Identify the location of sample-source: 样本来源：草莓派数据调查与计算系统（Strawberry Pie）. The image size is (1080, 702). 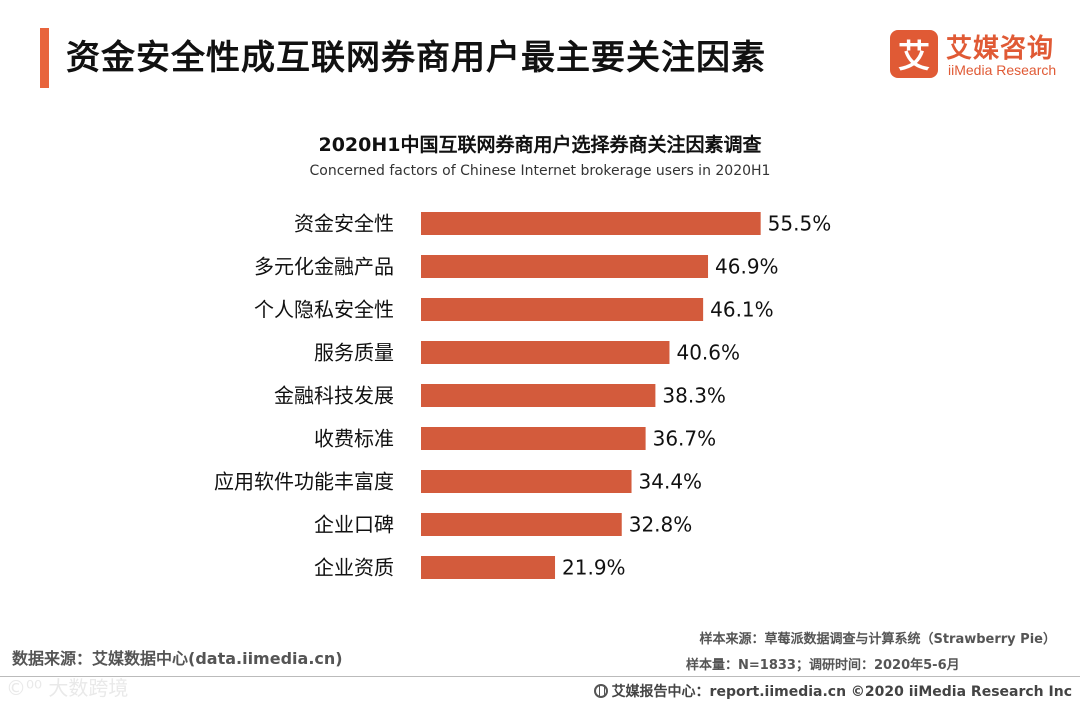
(877, 639).